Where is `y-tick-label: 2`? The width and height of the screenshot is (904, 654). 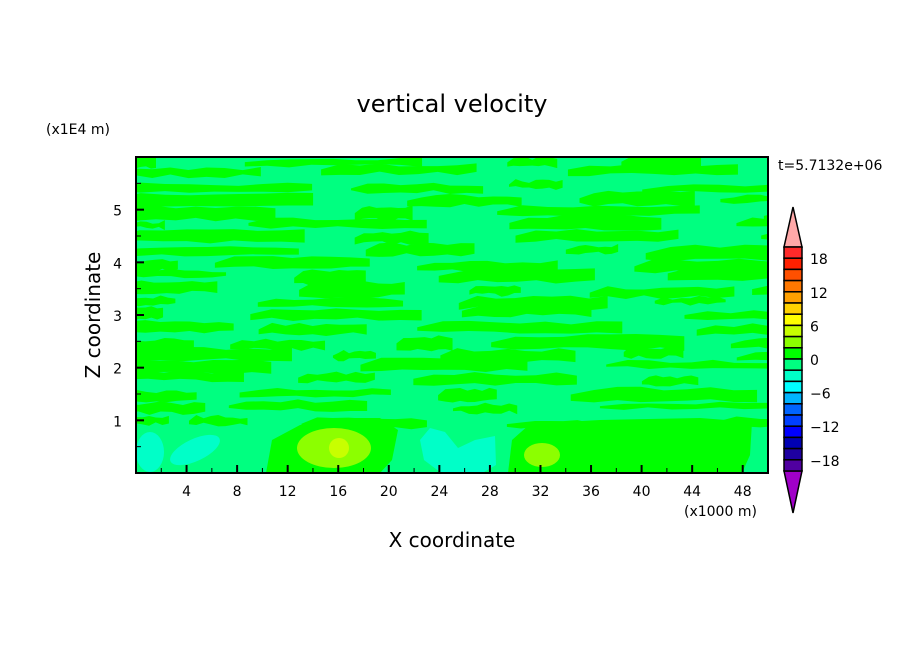 y-tick-label: 2 is located at coordinates (117, 370).